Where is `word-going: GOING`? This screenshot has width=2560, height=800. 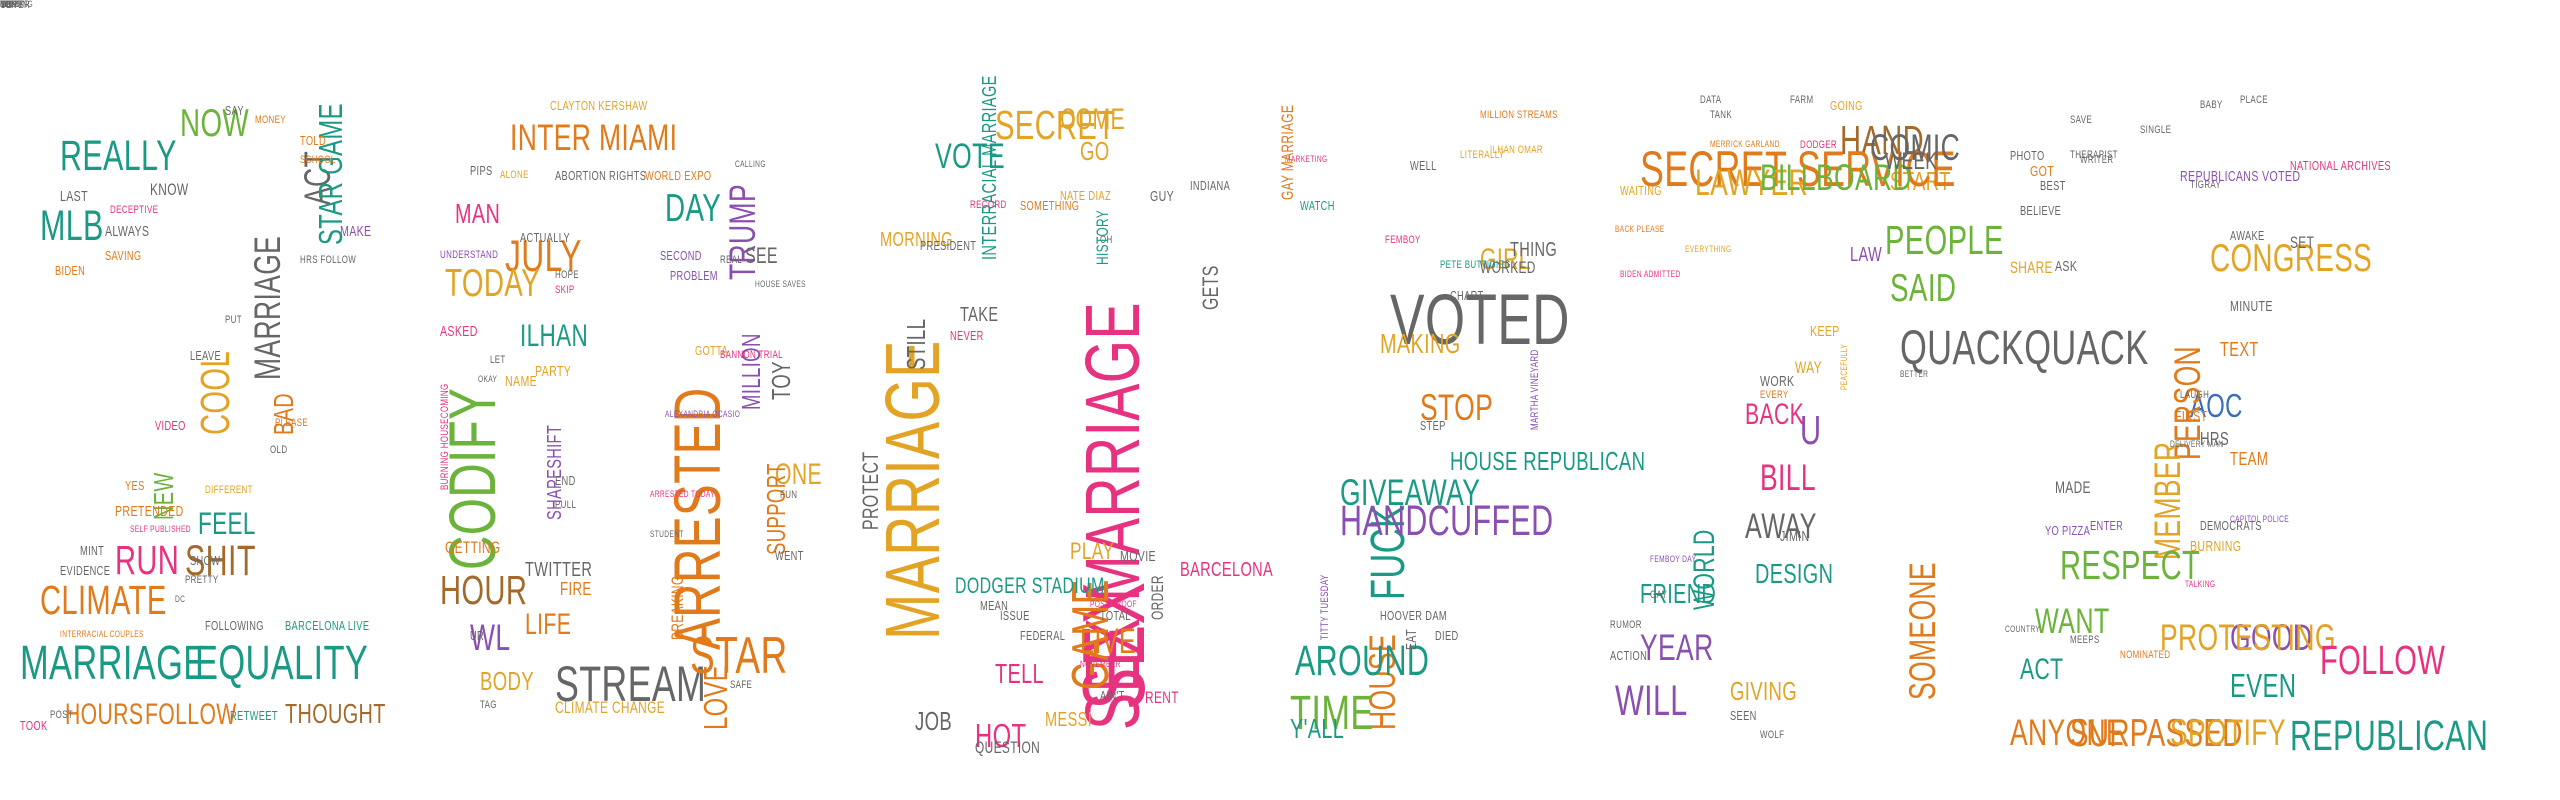
word-going: GOING is located at coordinates (1846, 105).